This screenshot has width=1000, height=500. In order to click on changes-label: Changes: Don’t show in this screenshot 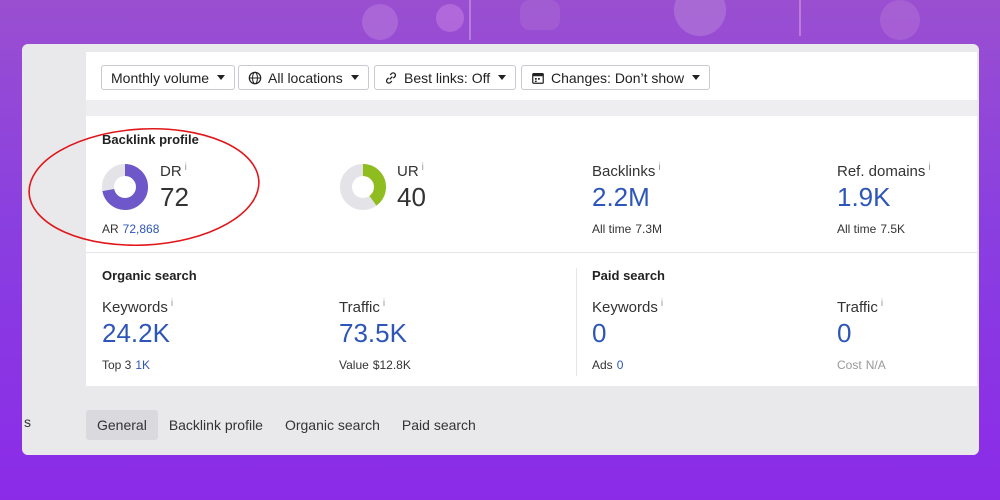, I will do `click(618, 77)`.